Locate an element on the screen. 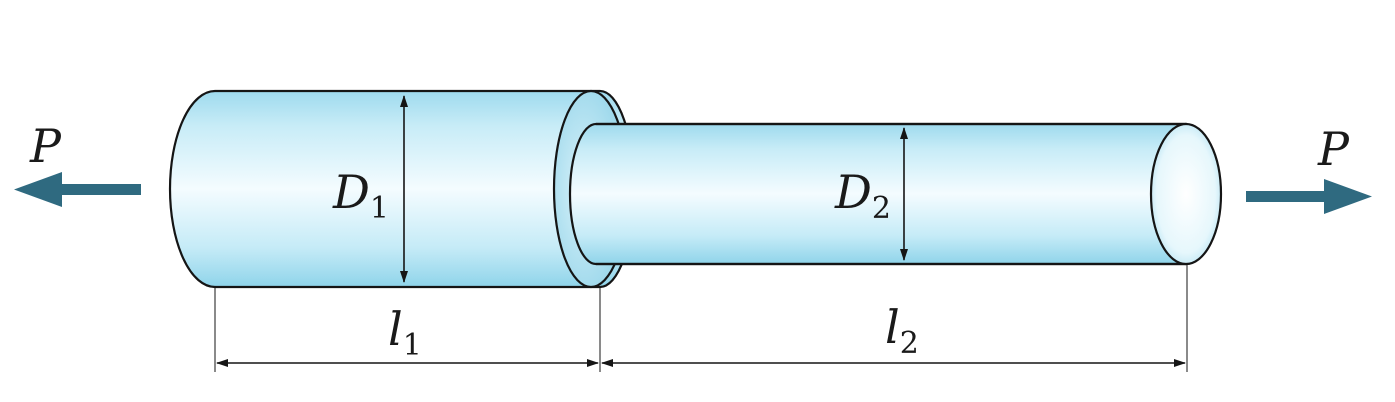 The image size is (1395, 402). length-1-label: l1 is located at coordinates (405, 332).